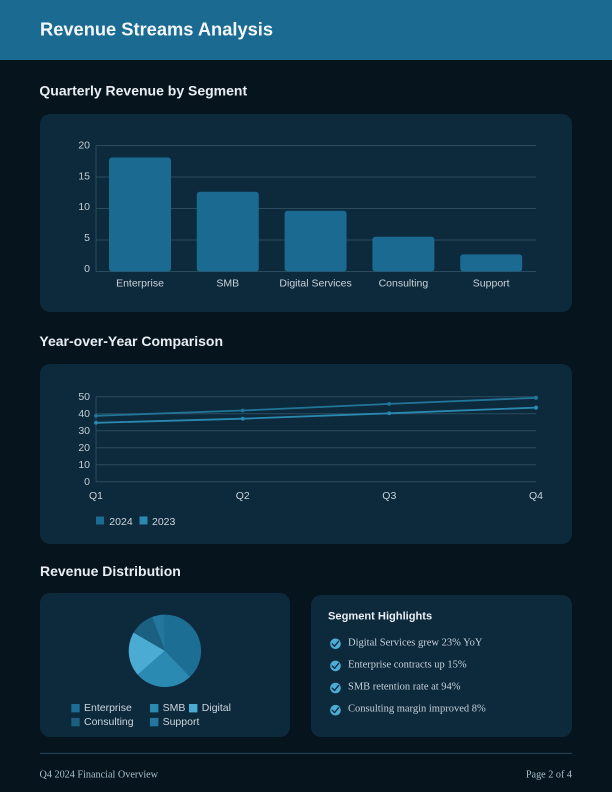 This screenshot has width=612, height=792. Describe the element at coordinates (84, 397) in the screenshot. I see `svg-text: 50` at that location.